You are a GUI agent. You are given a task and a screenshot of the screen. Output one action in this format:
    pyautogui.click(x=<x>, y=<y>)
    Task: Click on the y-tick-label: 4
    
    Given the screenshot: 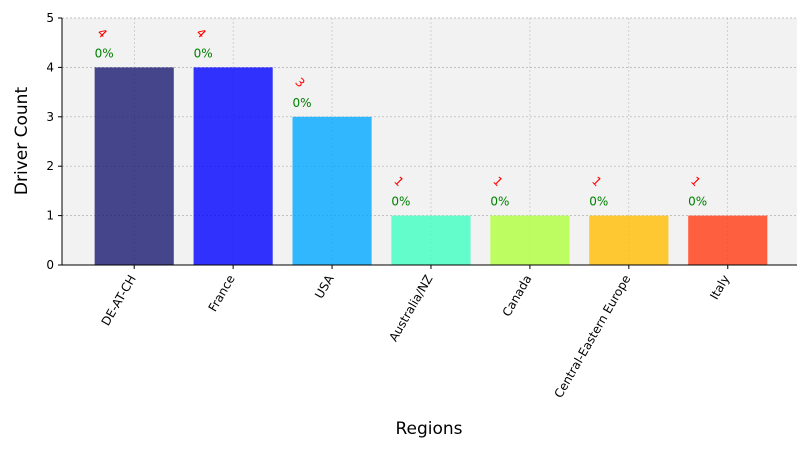 What is the action you would take?
    pyautogui.click(x=50, y=67)
    